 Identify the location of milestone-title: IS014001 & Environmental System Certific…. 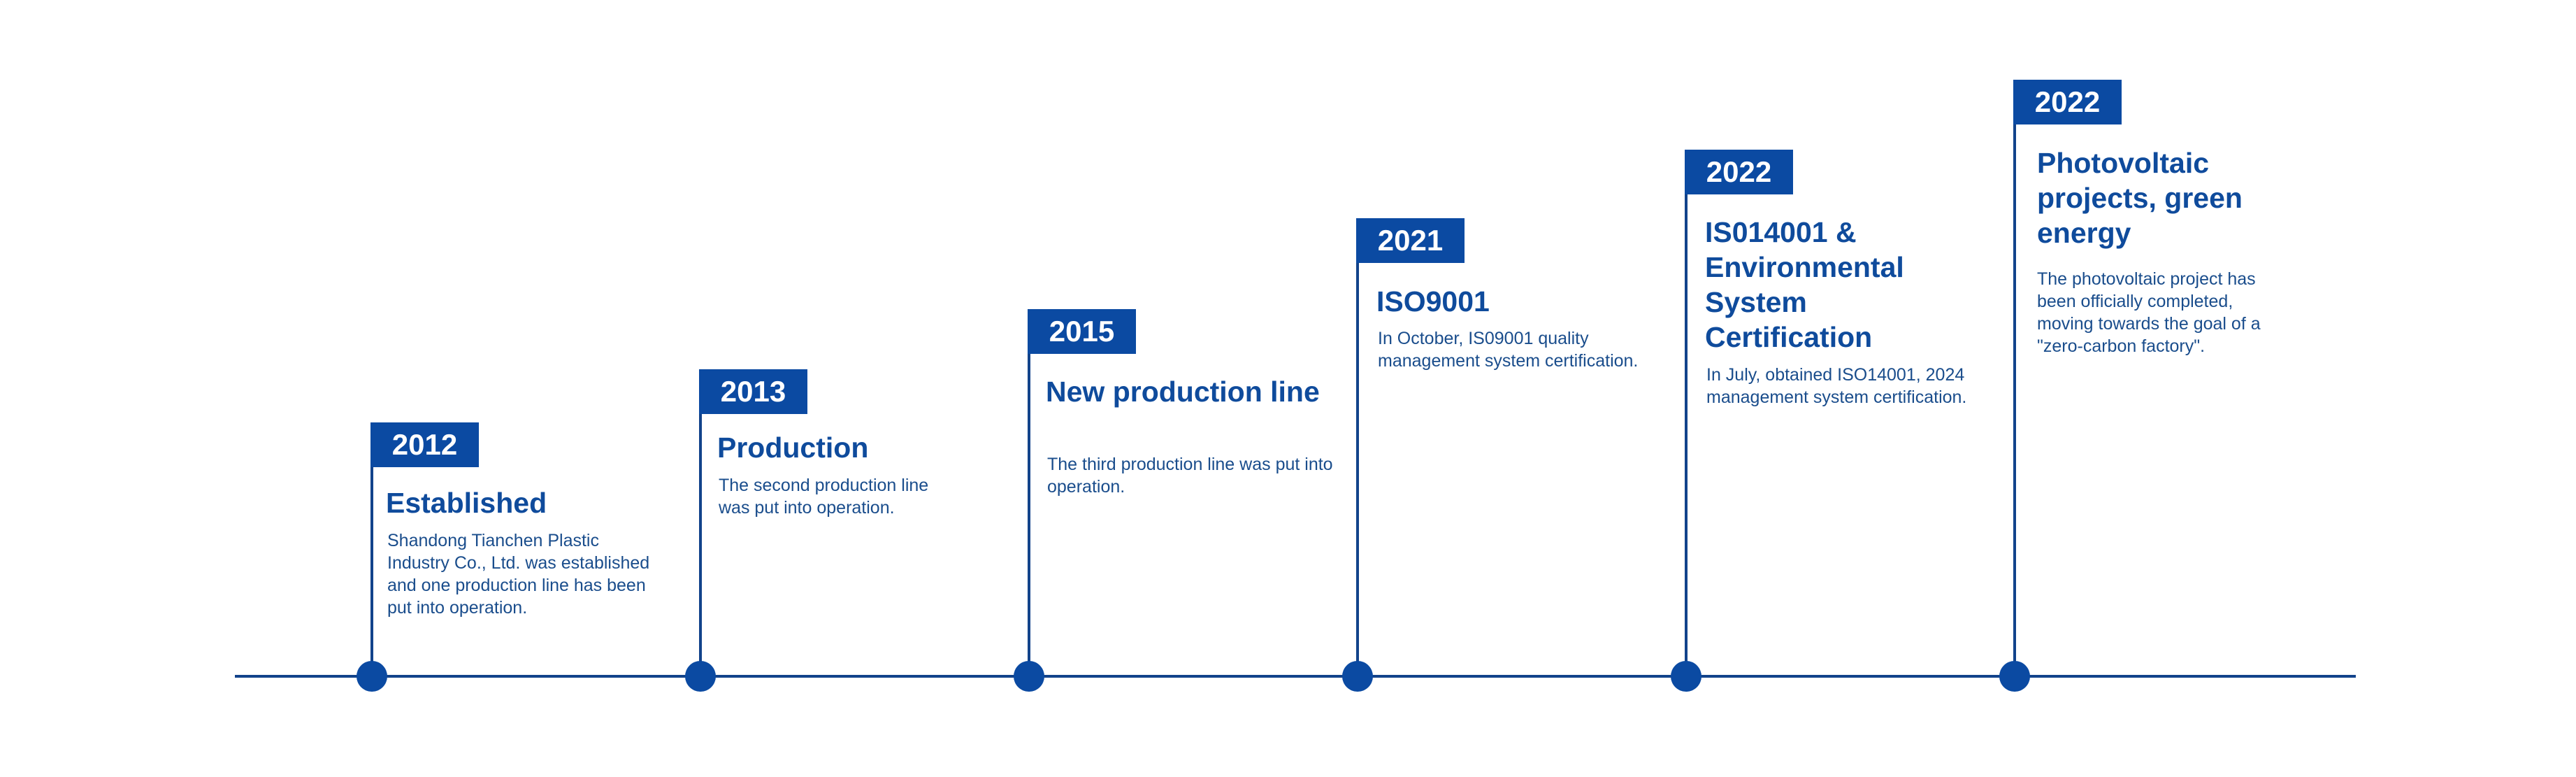
(1804, 284).